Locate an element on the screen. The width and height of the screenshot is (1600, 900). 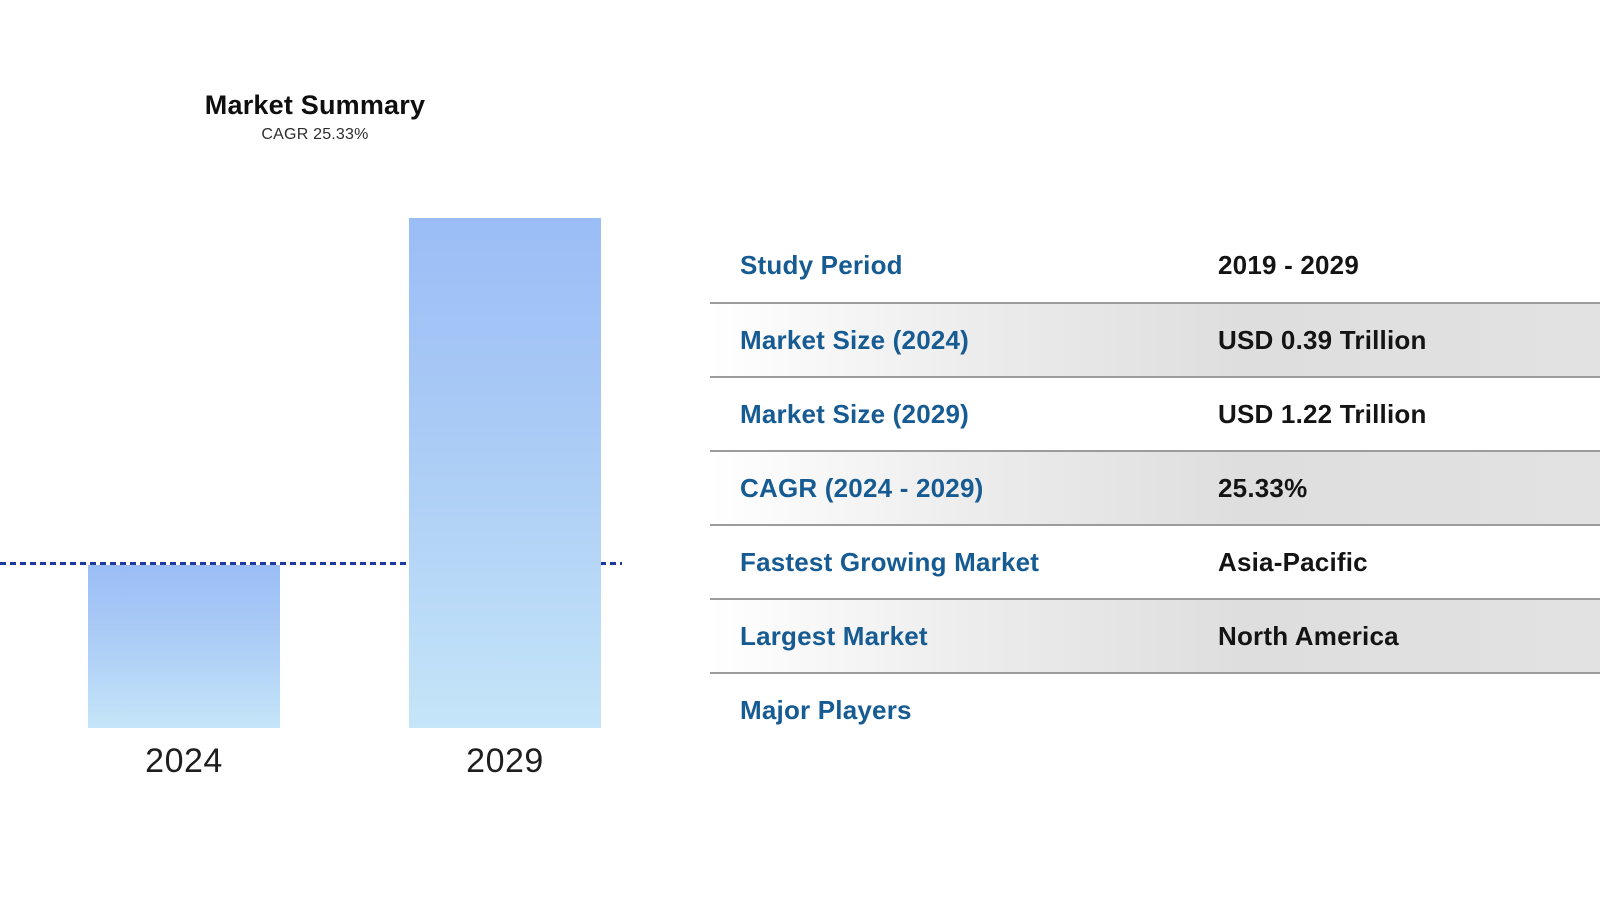
table-row: CAGR (2024 - 2029) 25.33% is located at coordinates (1155, 487).